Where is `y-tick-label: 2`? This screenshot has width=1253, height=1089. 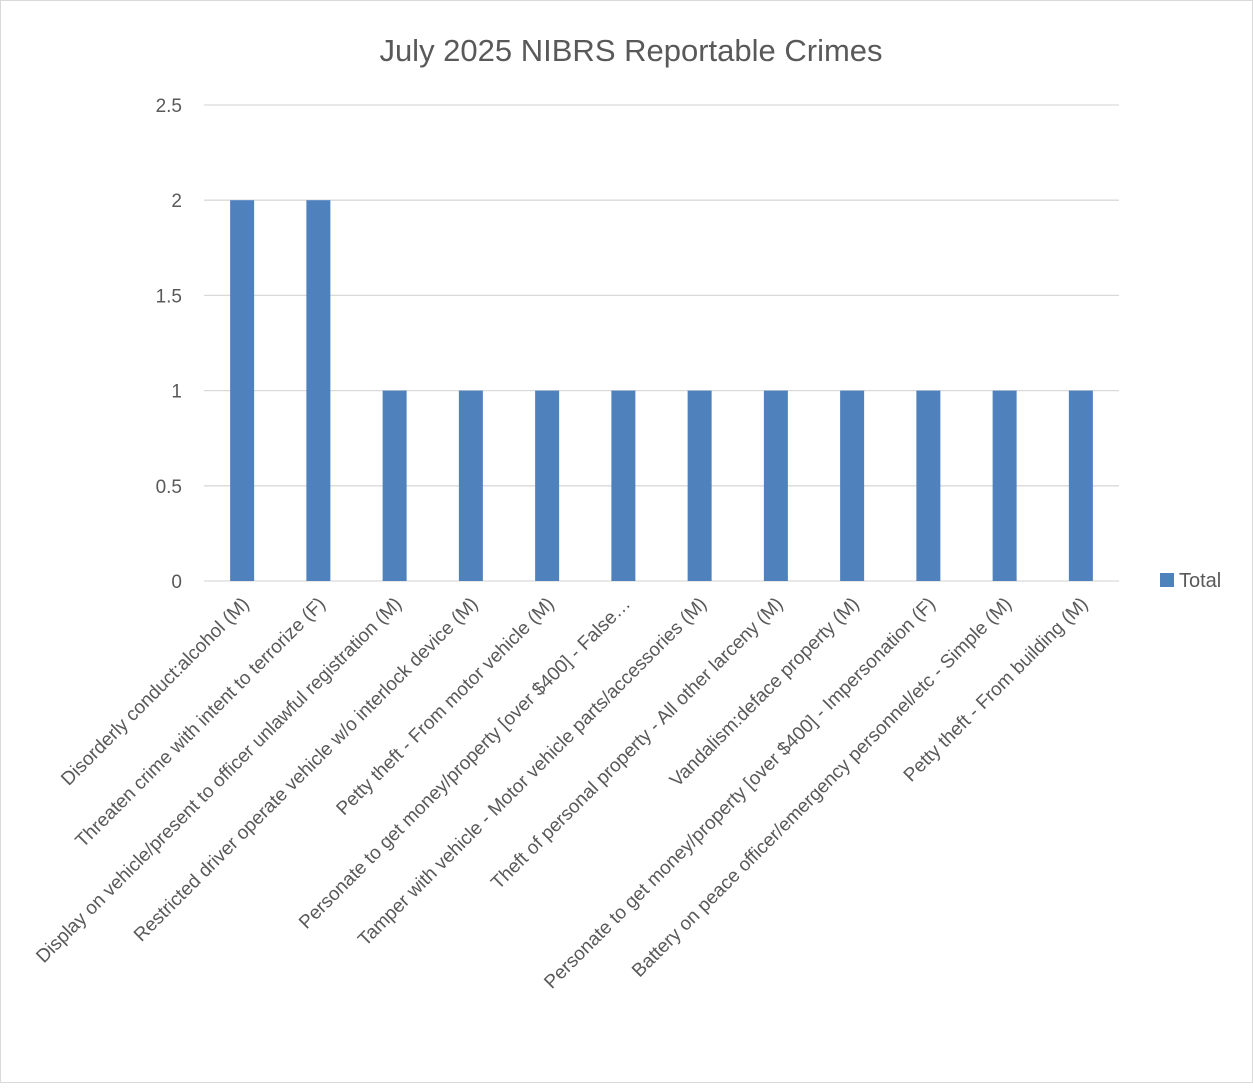
y-tick-label: 2 is located at coordinates (176, 201).